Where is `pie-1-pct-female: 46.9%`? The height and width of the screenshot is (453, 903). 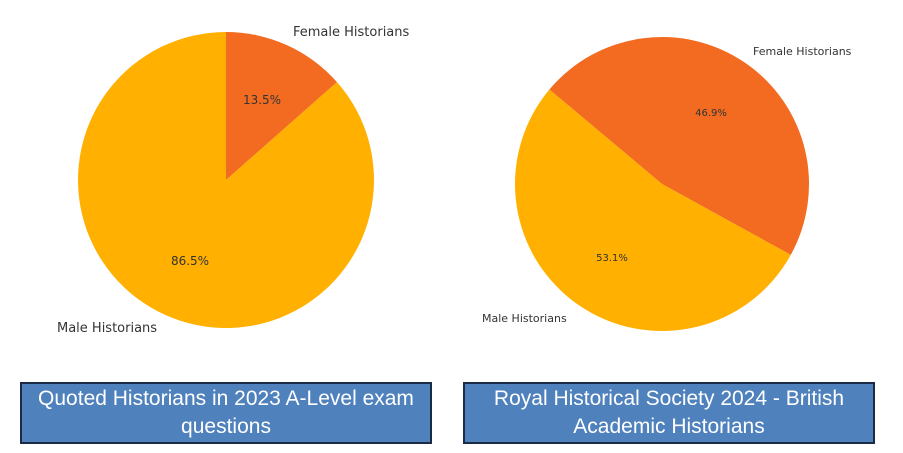 pie-1-pct-female: 46.9% is located at coordinates (711, 113).